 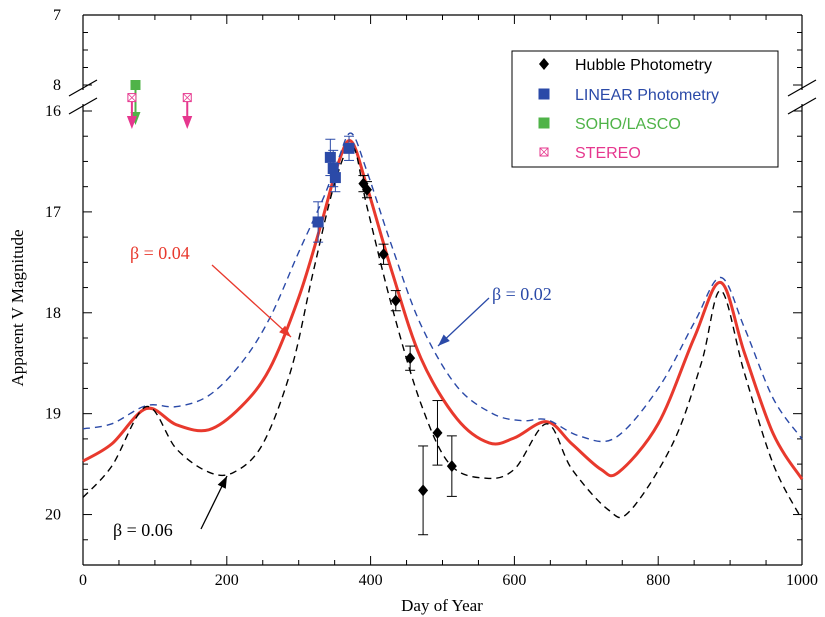 I want to click on legend-label-hubble: Hubble Photometry, so click(x=643, y=65).